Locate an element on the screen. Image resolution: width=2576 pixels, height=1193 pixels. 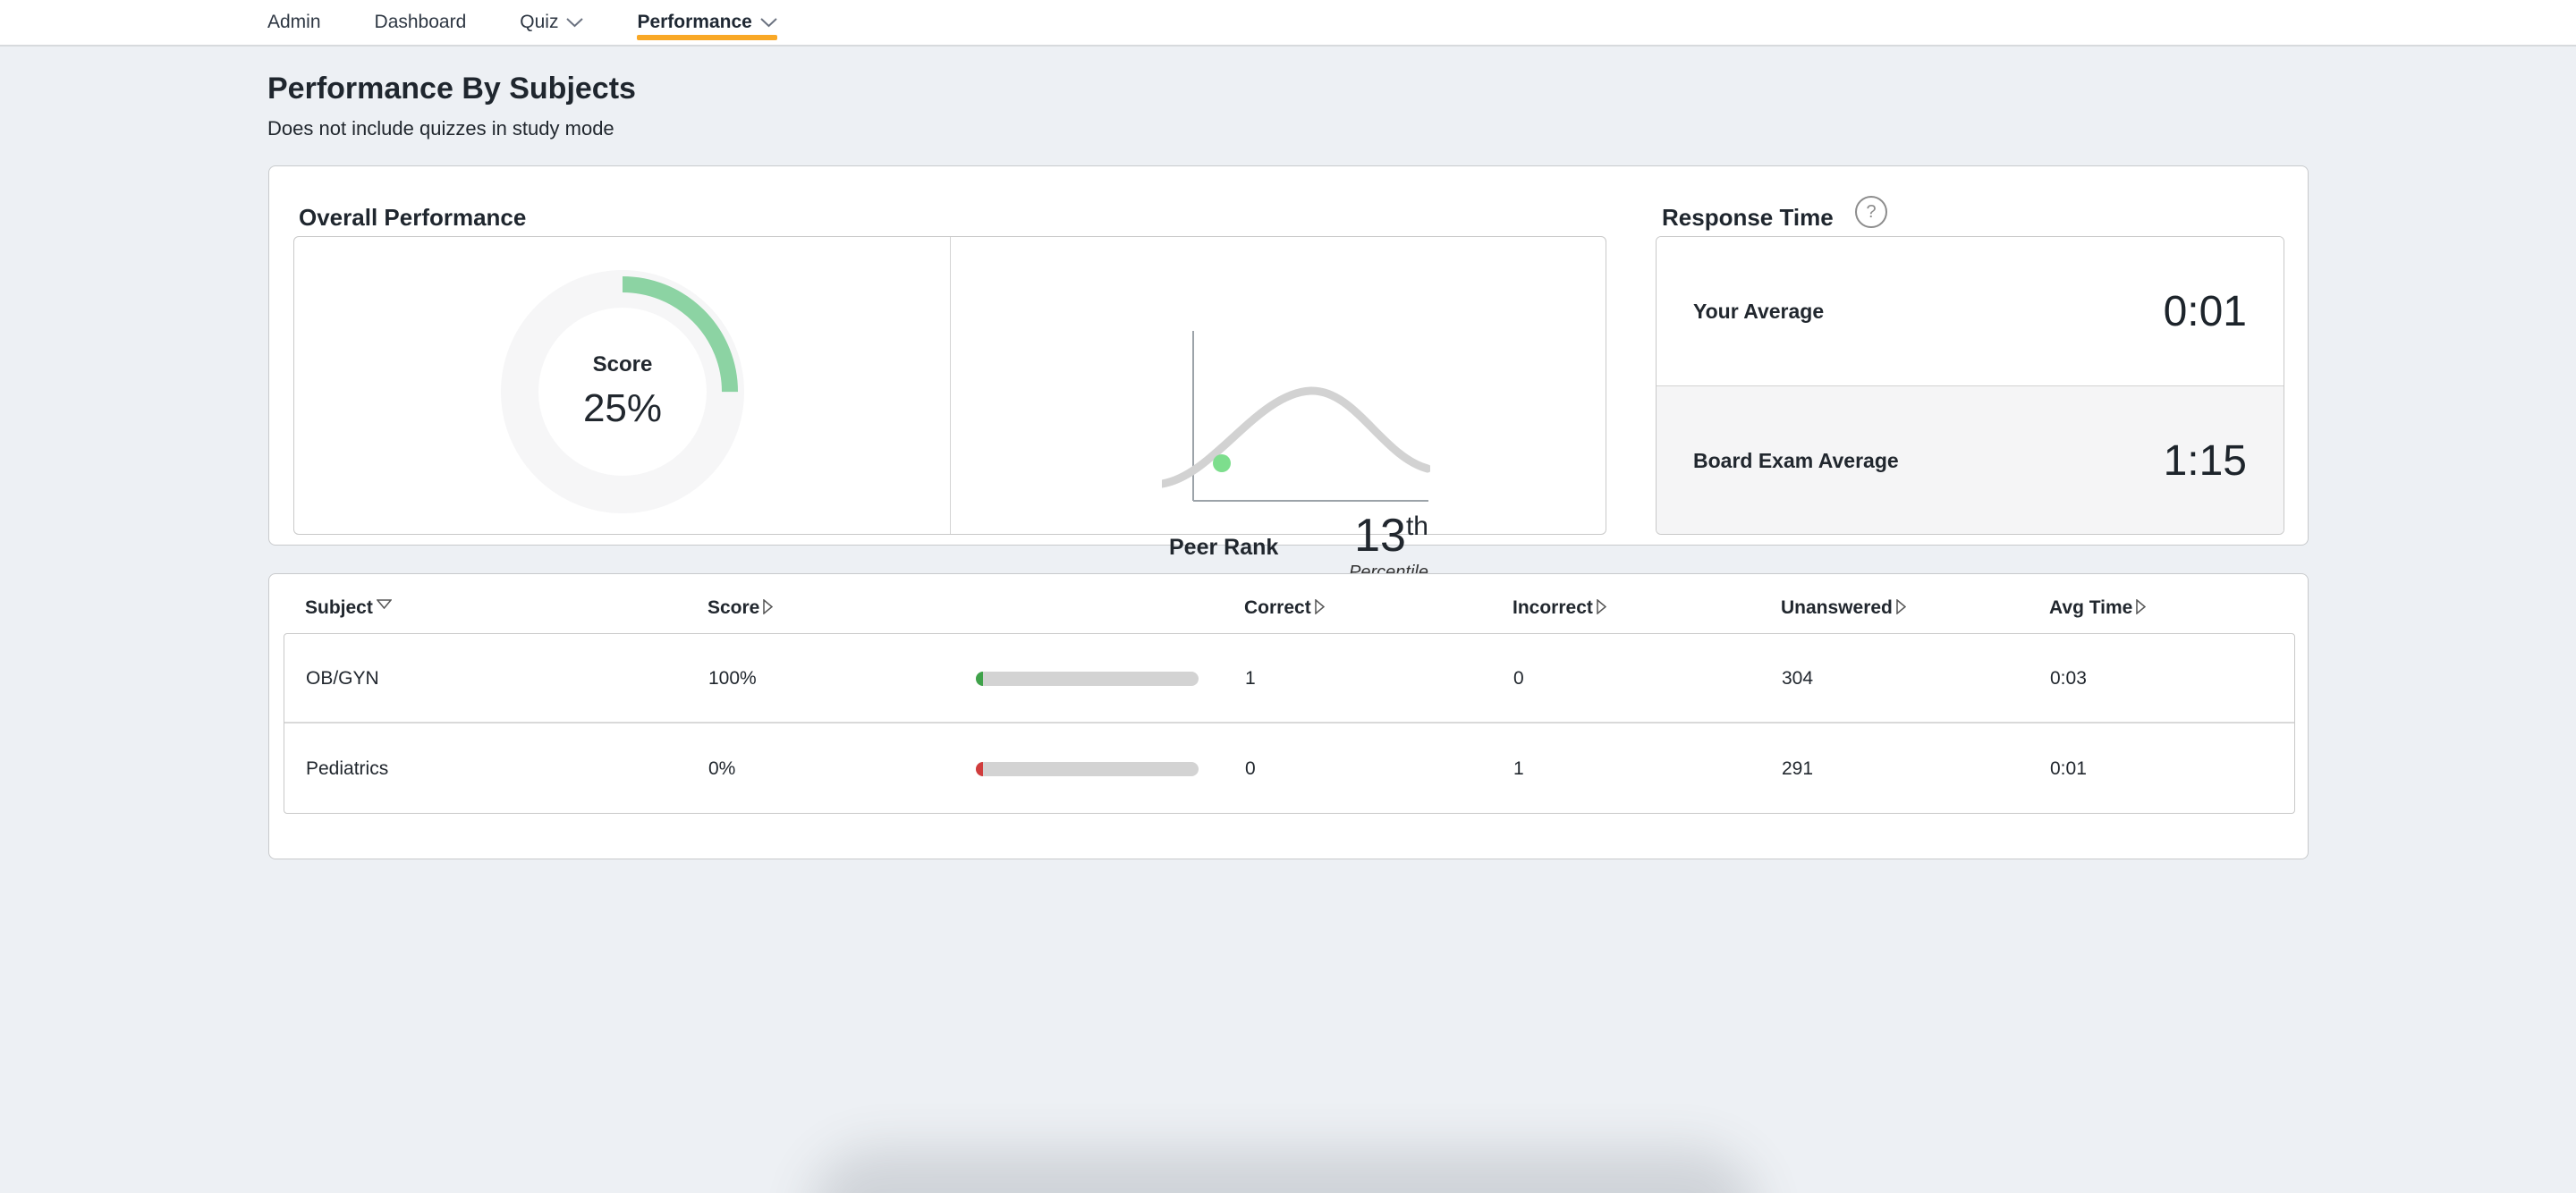
bottom-shadow-blob is located at coordinates (1283, 1171).